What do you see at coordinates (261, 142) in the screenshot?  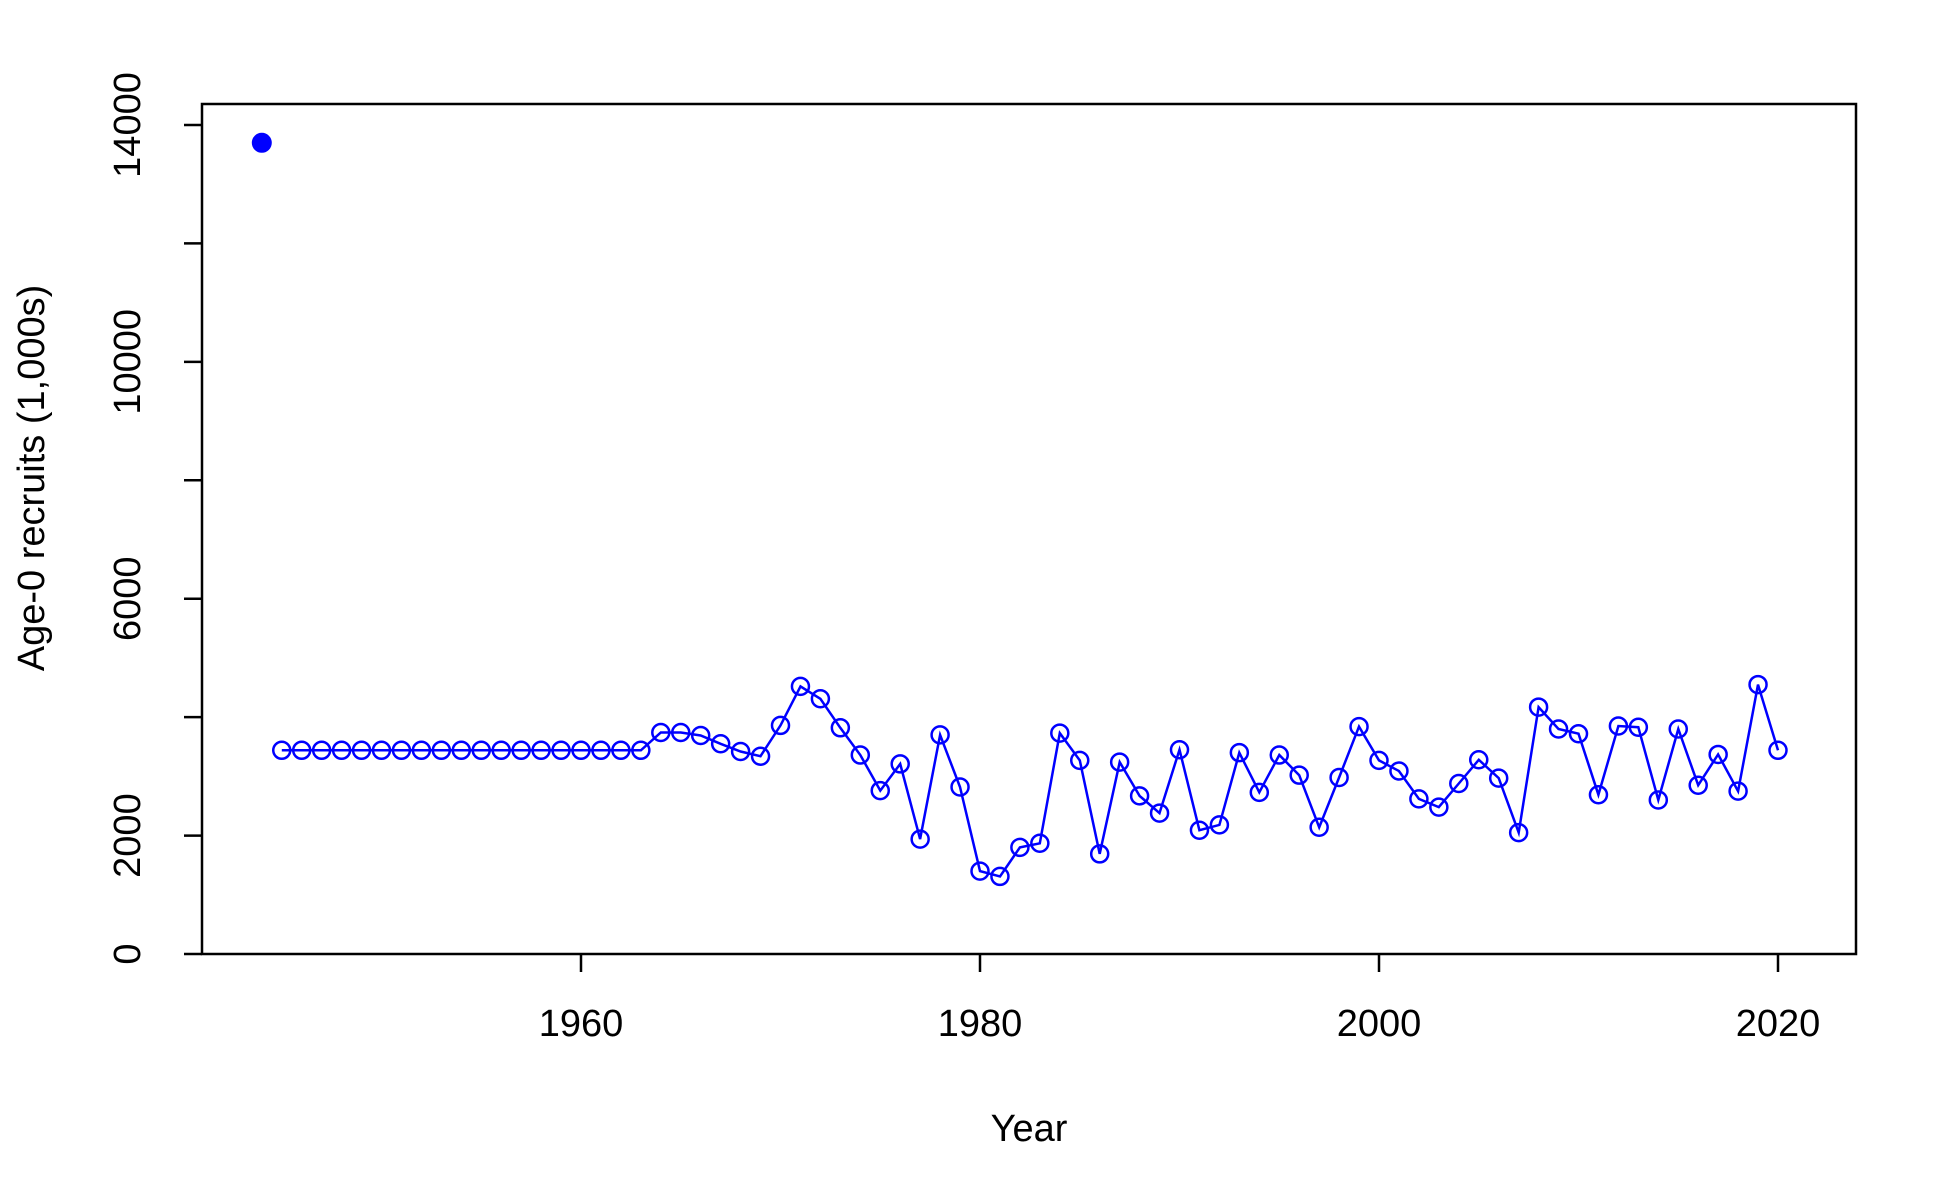 I see `virgin-point` at bounding box center [261, 142].